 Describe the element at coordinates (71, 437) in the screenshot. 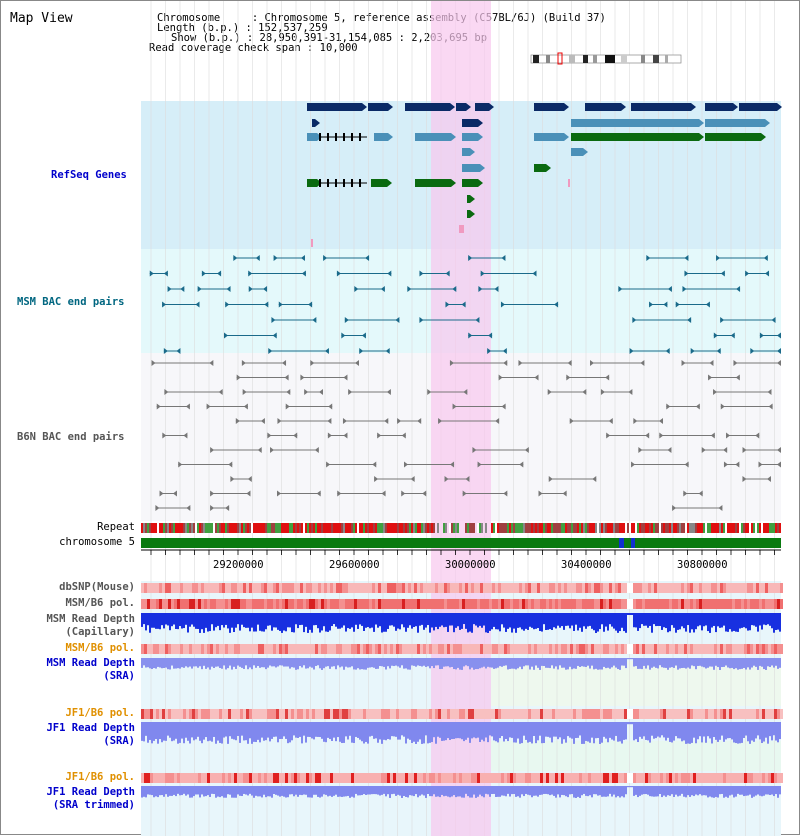

I see `b6n-bac-label: B6N BAC end pairs` at that location.